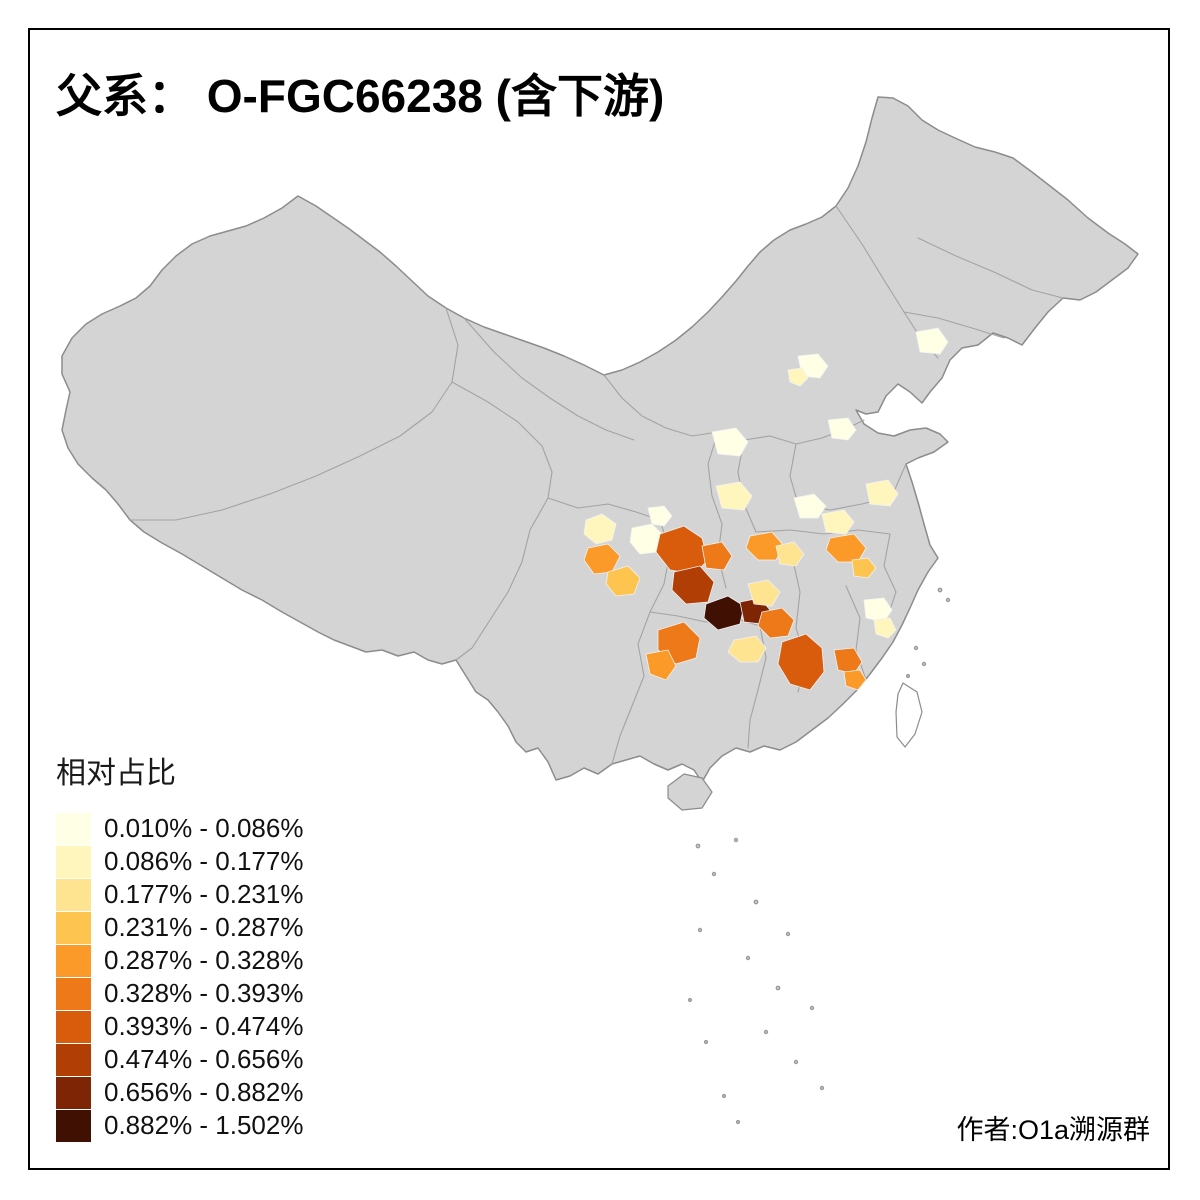  I want to click on legend-item: 0.177% - 0.231%, so click(179, 894).